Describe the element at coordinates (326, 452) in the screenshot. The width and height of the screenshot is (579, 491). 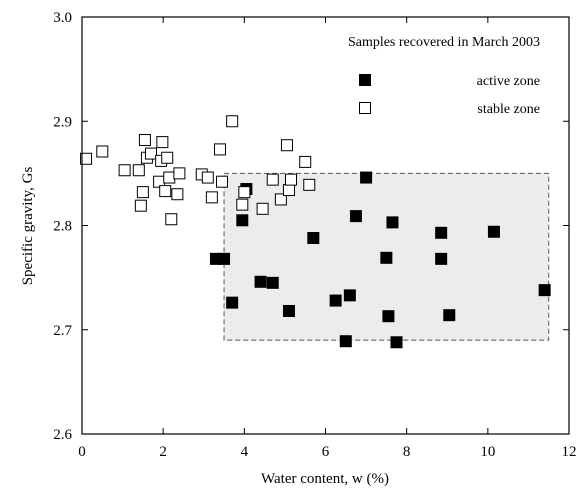
I see `x-tick-label: 6` at that location.